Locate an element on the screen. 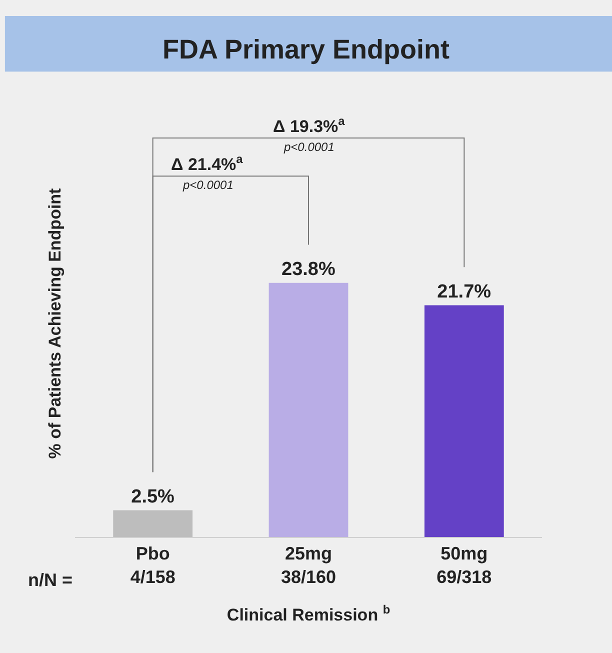 The image size is (612, 653). x-tick-label: Pbo 4/158 is located at coordinates (153, 565).